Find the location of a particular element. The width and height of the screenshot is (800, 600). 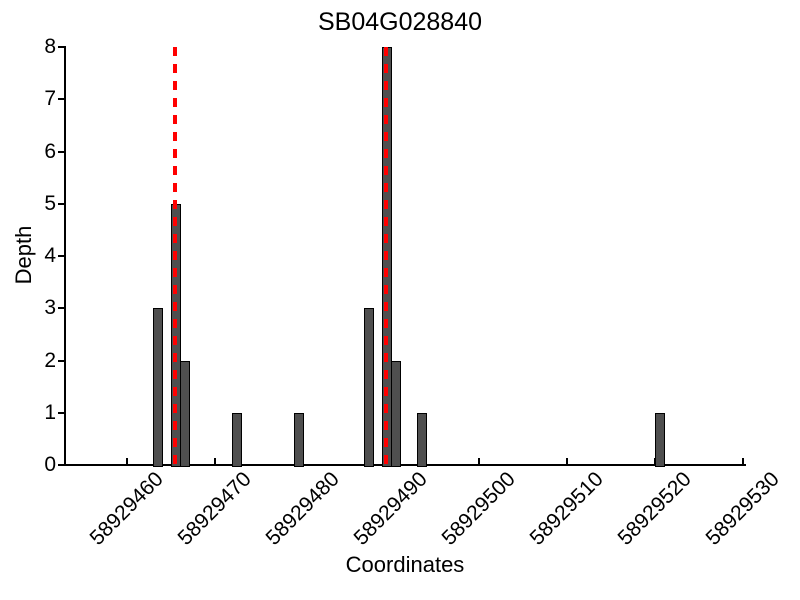

y-tick-label: 2 is located at coordinates (50, 360).